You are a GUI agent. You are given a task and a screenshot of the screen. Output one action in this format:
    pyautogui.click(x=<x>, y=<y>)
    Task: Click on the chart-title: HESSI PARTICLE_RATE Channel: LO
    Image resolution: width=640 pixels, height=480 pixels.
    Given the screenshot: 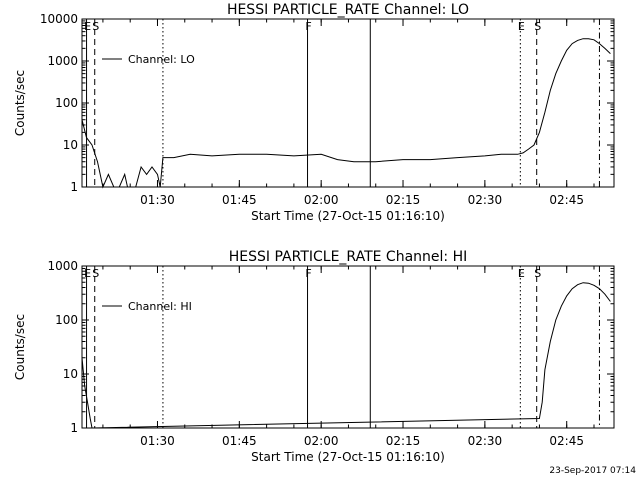 What is the action you would take?
    pyautogui.click(x=348, y=10)
    